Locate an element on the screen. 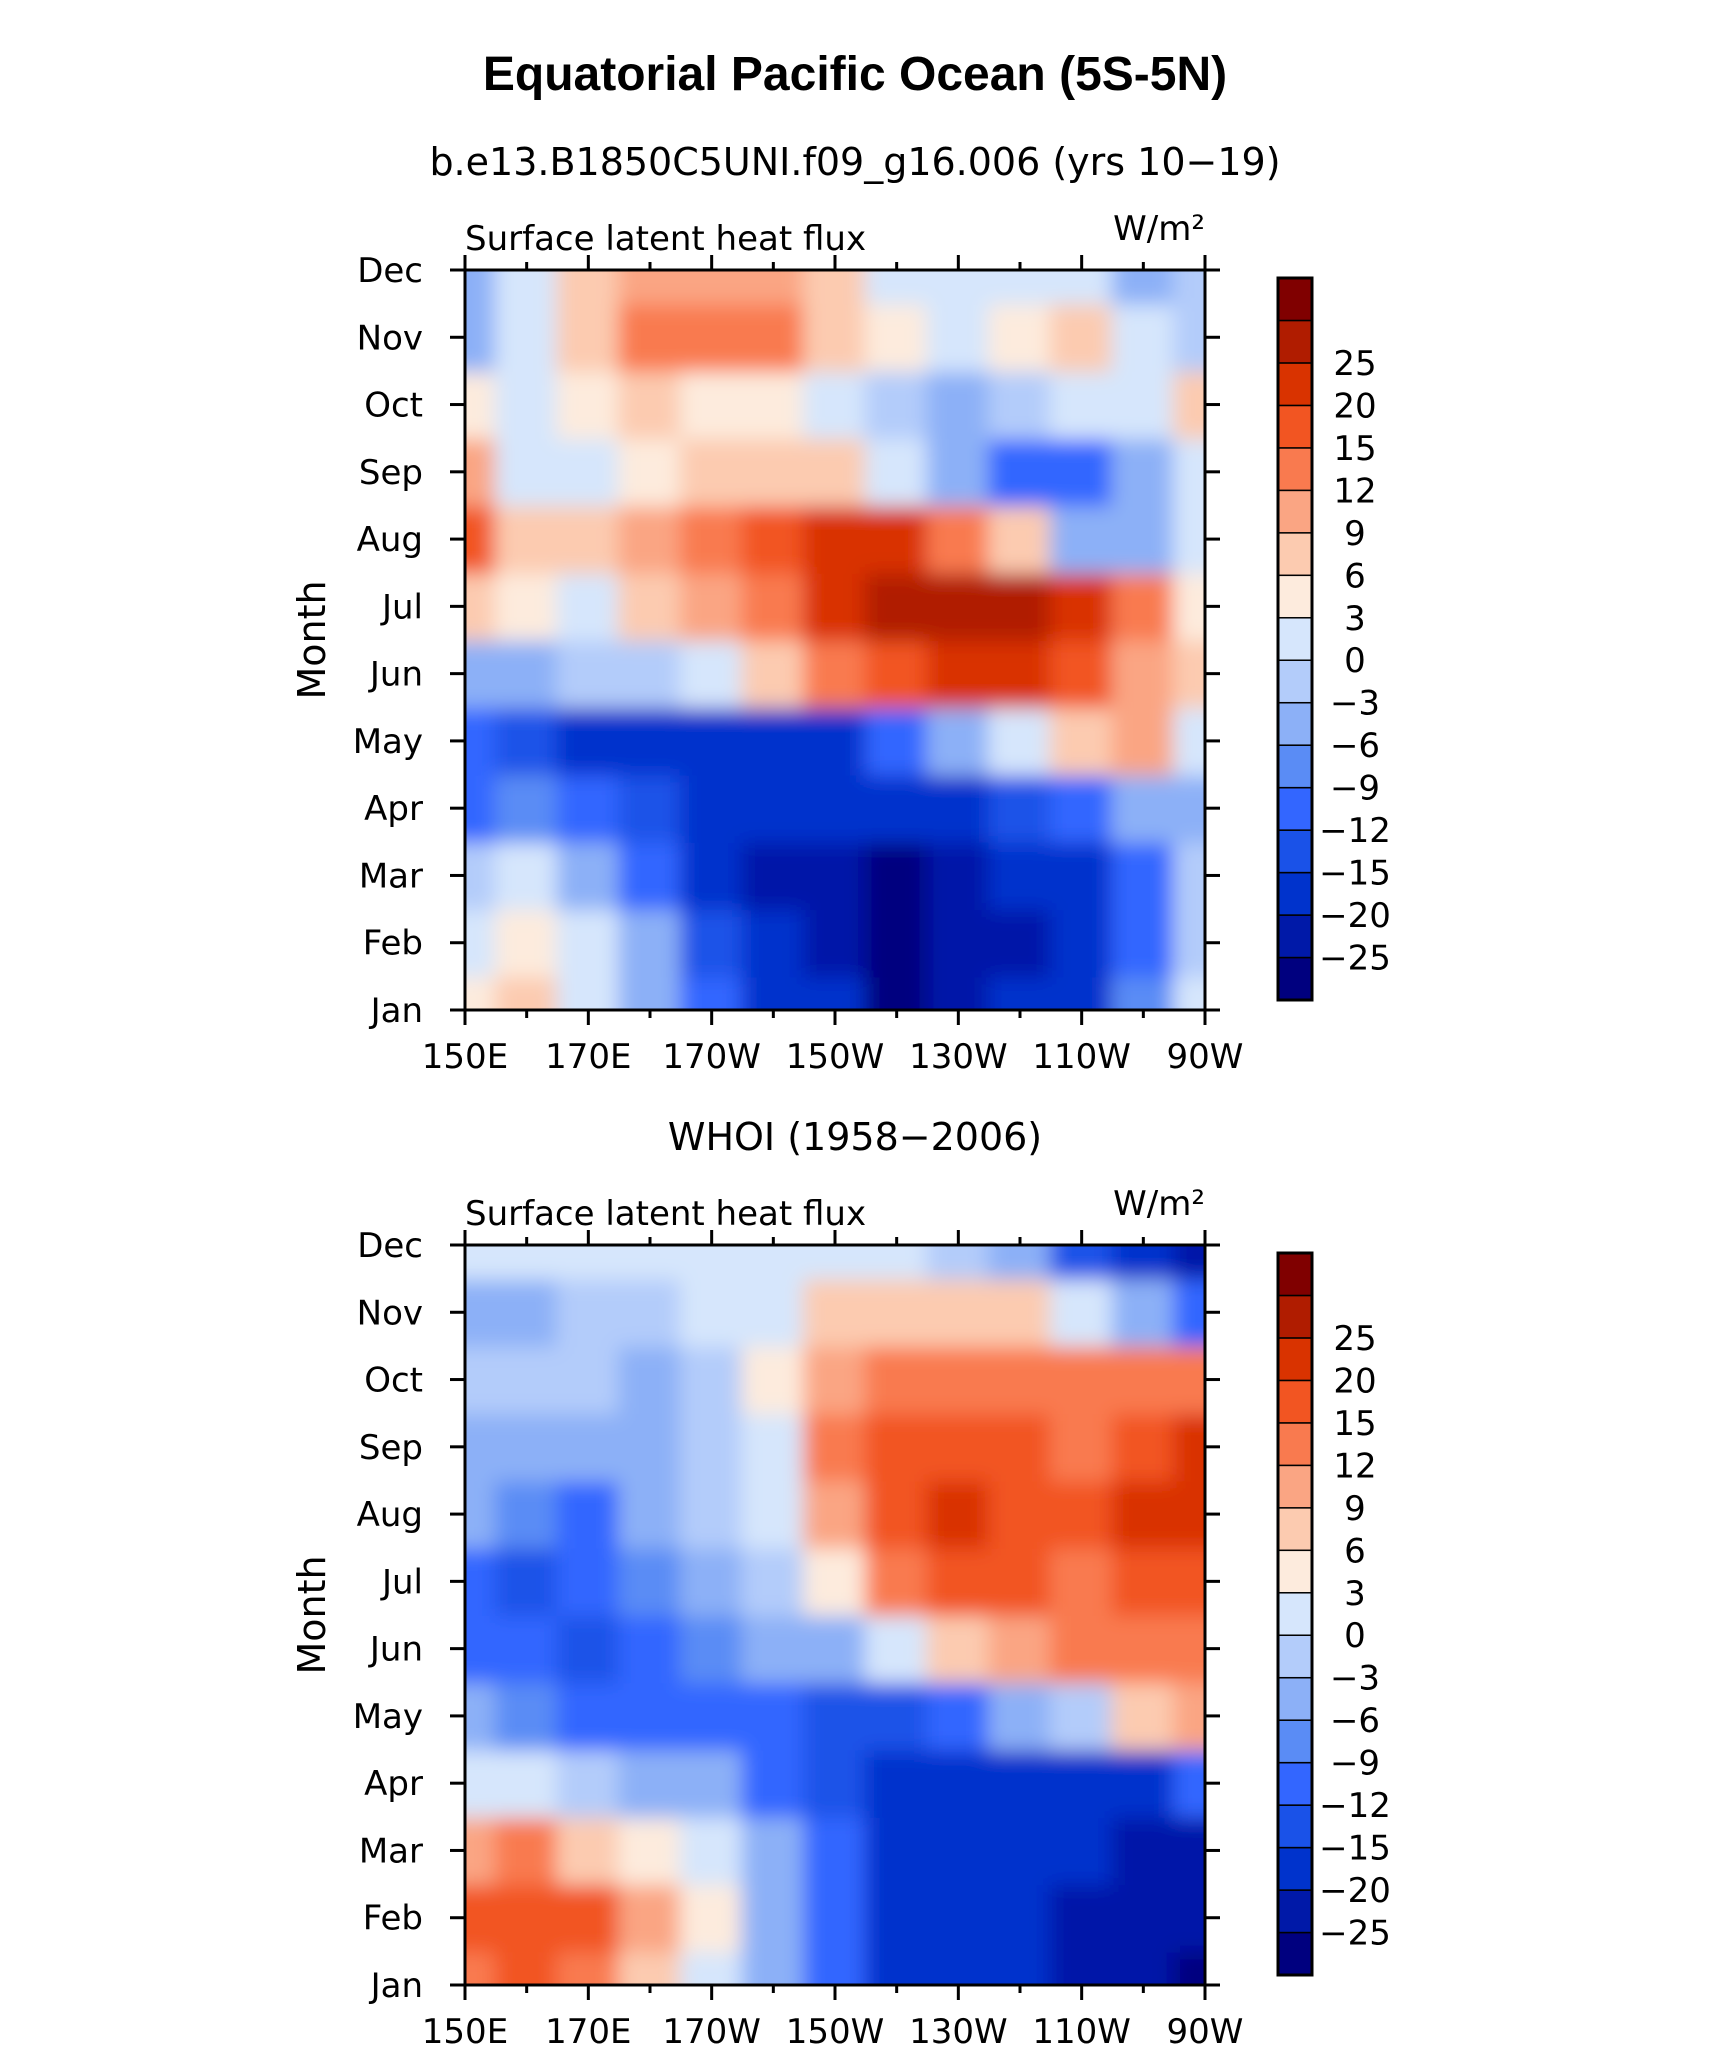 The height and width of the screenshot is (2062, 1710). x-tick-label: 150E is located at coordinates (465, 1057).